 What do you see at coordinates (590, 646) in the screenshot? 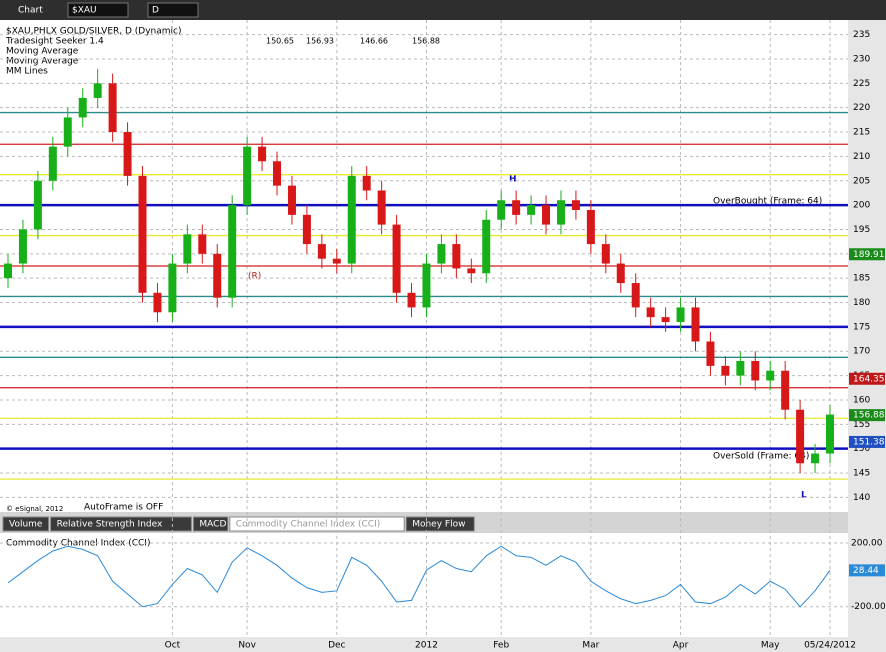
I see `x-tick-label: Mar` at bounding box center [590, 646].